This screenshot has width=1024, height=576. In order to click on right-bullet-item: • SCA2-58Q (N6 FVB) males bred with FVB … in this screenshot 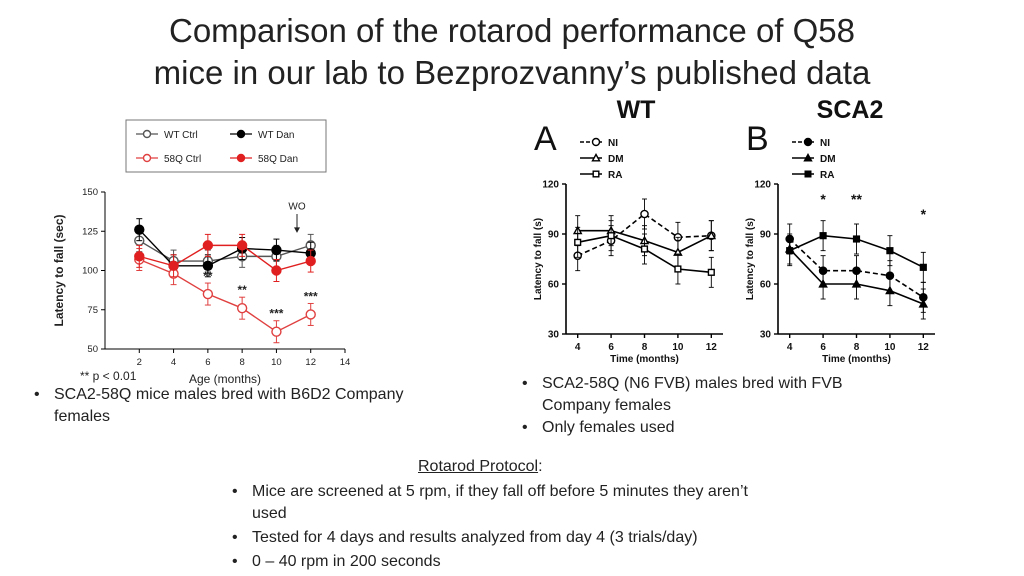, I will do `click(698, 395)`.